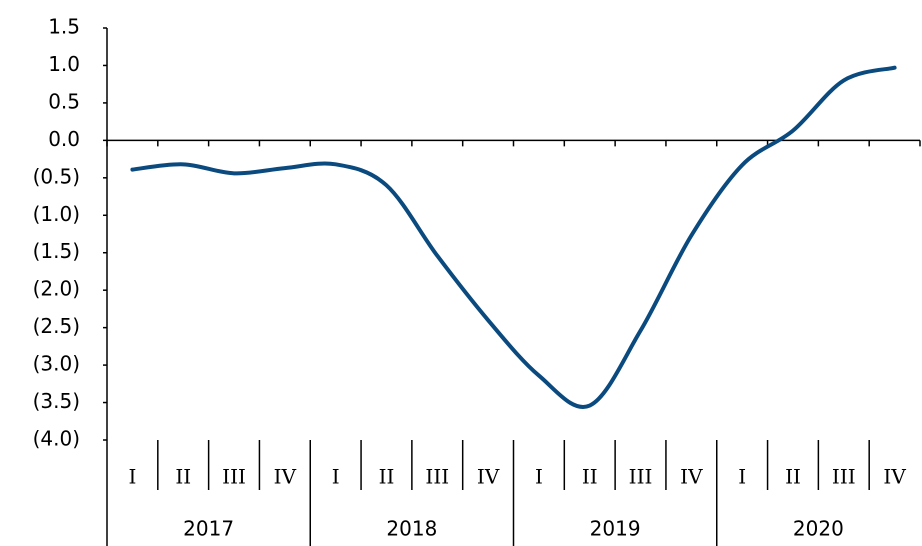 The image size is (922, 546). What do you see at coordinates (56, 364) in the screenshot?
I see `y-tick-label: (3.0)` at bounding box center [56, 364].